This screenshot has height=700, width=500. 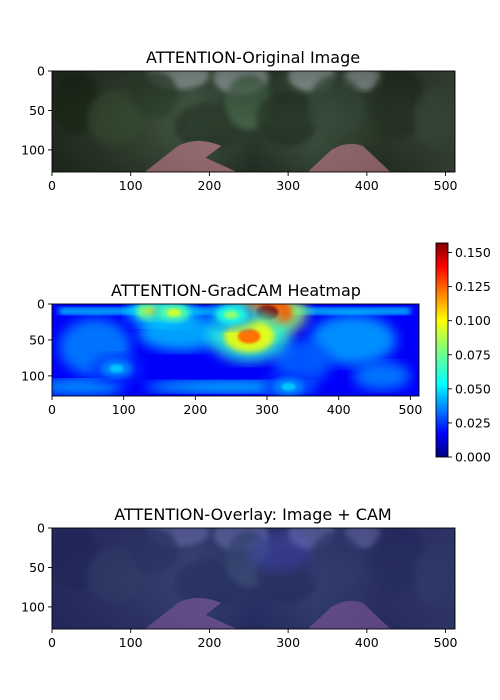 I want to click on subplot-heatmap-title: ATTENTION-GradCAM Heatmap, so click(x=236, y=290).